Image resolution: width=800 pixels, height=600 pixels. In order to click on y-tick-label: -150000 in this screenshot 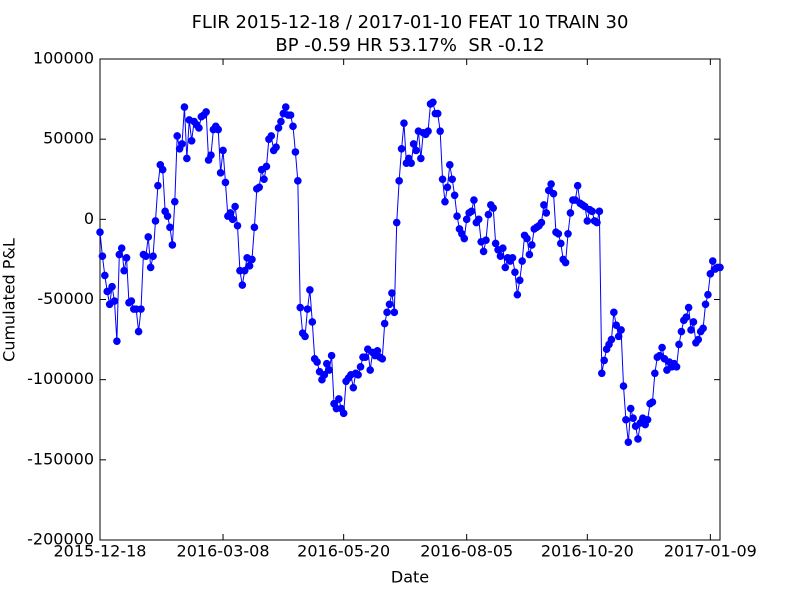, I will do `click(60, 458)`.